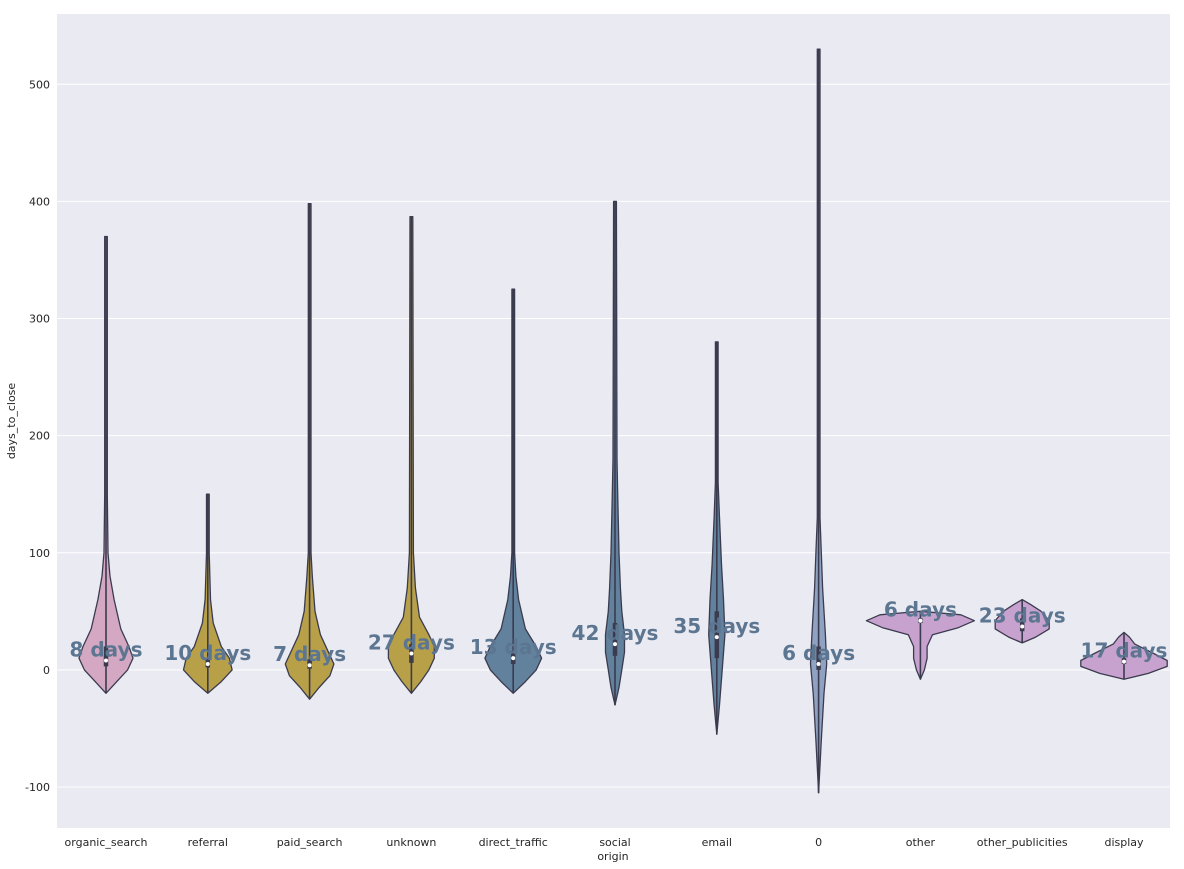  Describe the element at coordinates (207, 653) in the screenshot. I see `median-annotation: 10 days` at that location.